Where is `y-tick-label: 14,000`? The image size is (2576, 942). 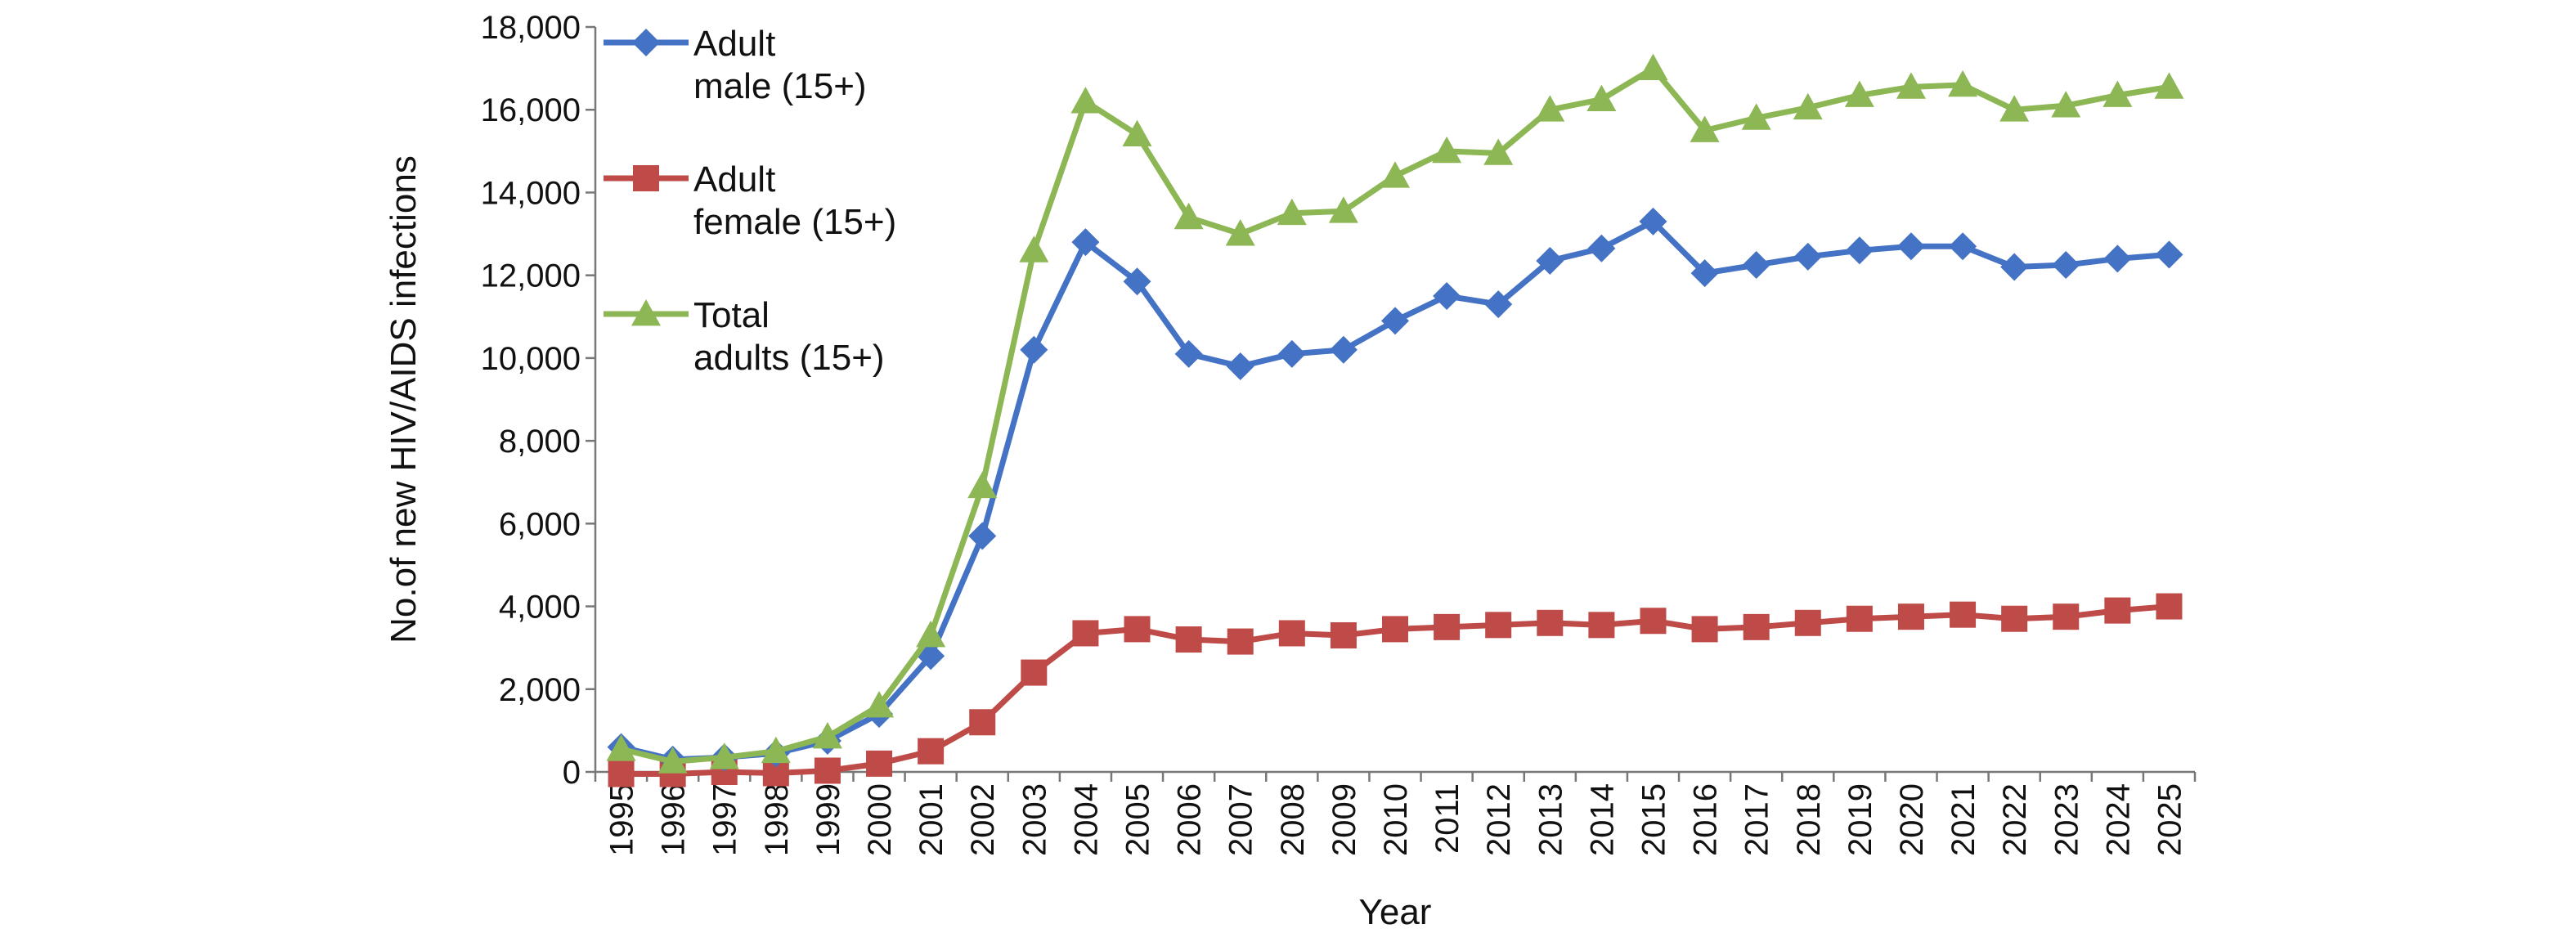 y-tick-label: 14,000 is located at coordinates (531, 193).